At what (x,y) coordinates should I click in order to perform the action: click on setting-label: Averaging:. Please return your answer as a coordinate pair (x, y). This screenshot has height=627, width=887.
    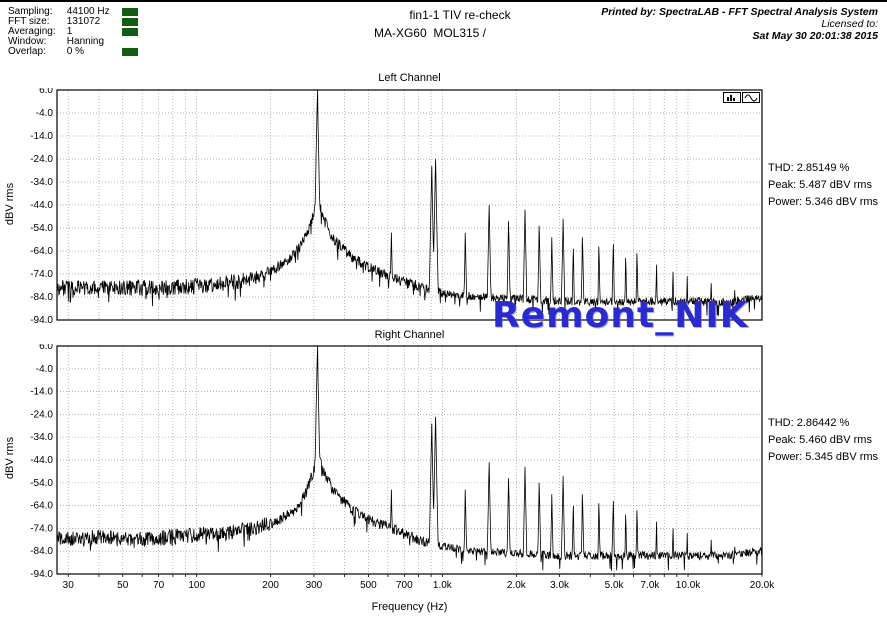
    Looking at the image, I should click on (32, 31).